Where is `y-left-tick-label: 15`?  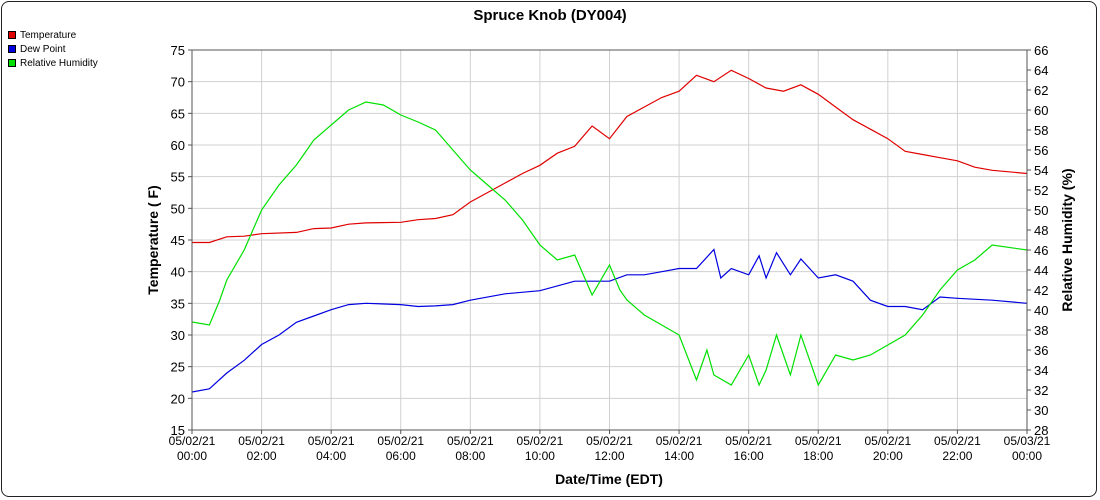
y-left-tick-label: 15 is located at coordinates (178, 430).